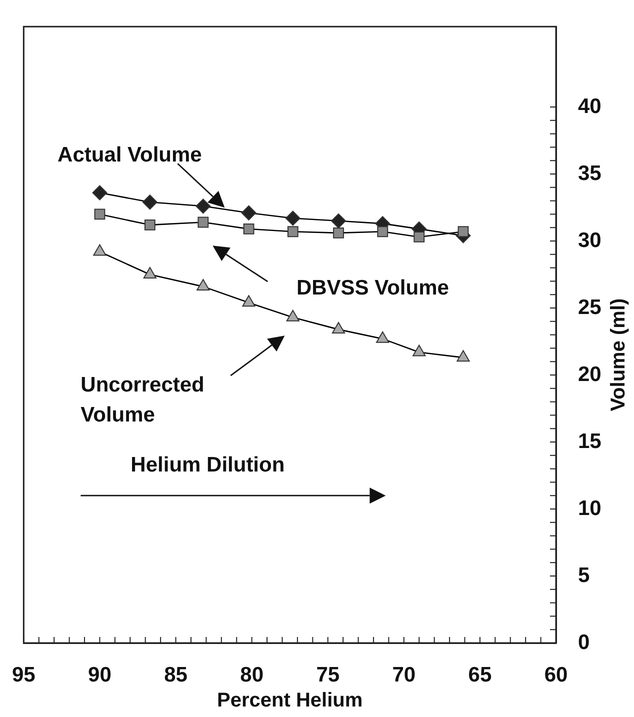 This screenshot has width=634, height=717. Describe the element at coordinates (590, 374) in the screenshot. I see `y-tick-label: 20` at that location.